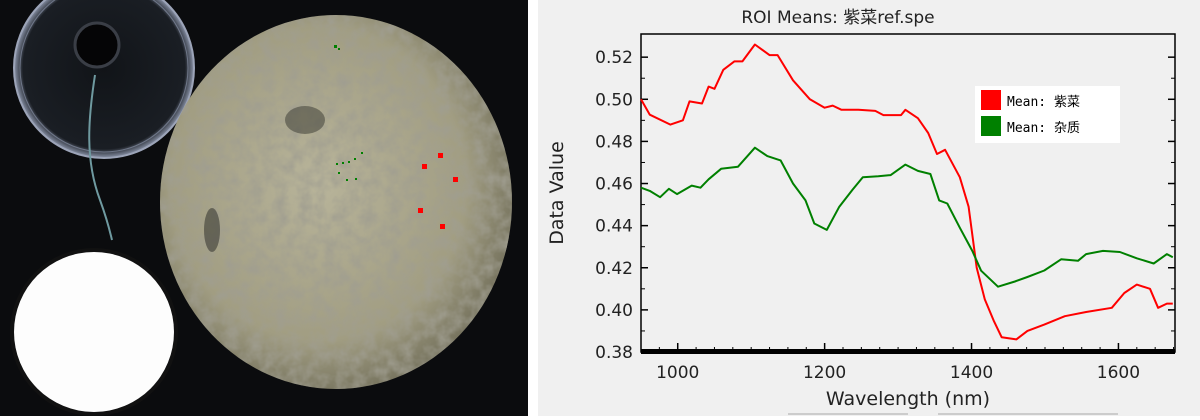 The width and height of the screenshot is (1200, 420). I want to click on y-tick-label: 0.38, so click(614, 353).